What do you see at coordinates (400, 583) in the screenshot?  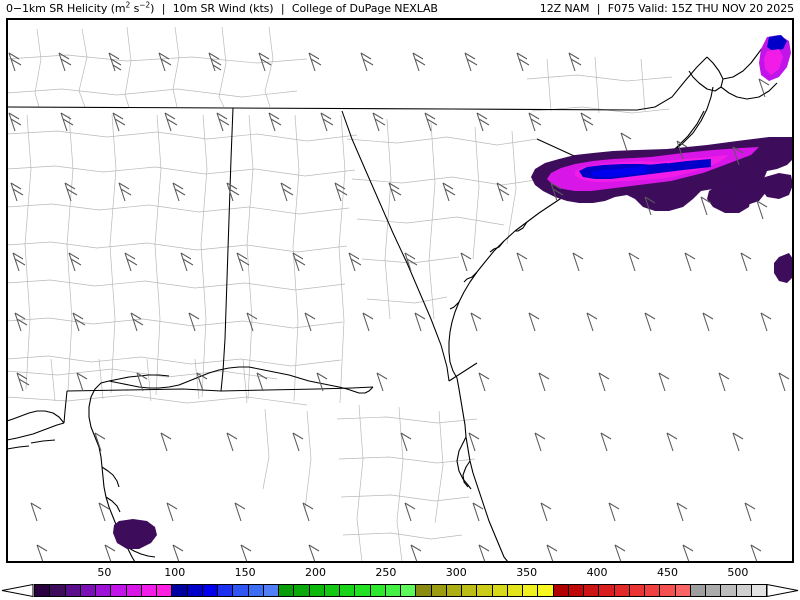 I see `colorbar: 50 100 150 200 250 300 350 400 450 500` at bounding box center [400, 583].